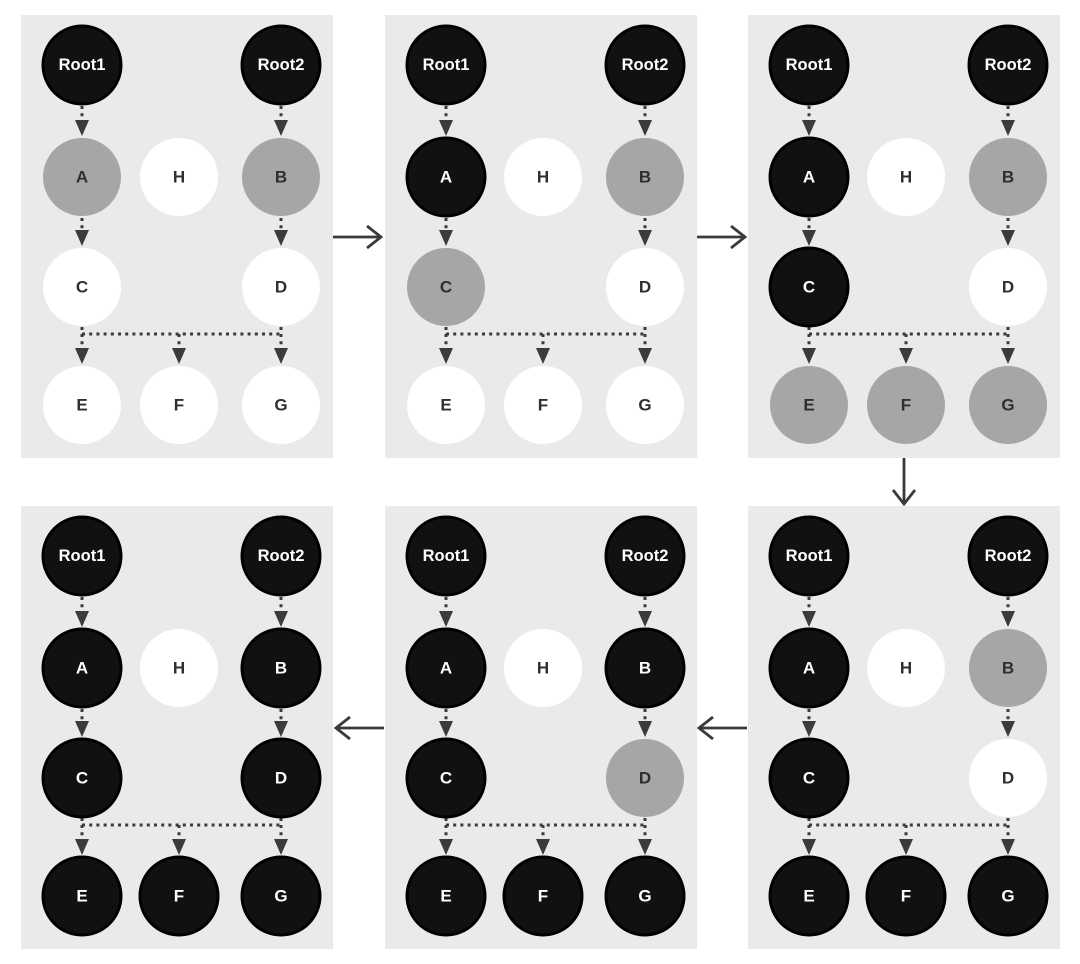 Image resolution: width=1080 pixels, height=964 pixels. What do you see at coordinates (722, 237) in the screenshot?
I see `flow-arrow-step2-step3` at bounding box center [722, 237].